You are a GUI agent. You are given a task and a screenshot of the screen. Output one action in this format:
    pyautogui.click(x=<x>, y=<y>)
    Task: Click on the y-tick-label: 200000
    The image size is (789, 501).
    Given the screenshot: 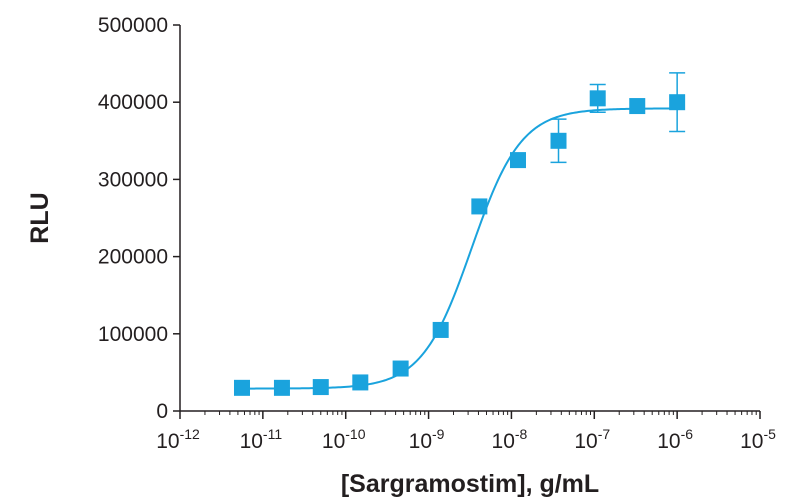 What is the action you would take?
    pyautogui.click(x=133, y=257)
    